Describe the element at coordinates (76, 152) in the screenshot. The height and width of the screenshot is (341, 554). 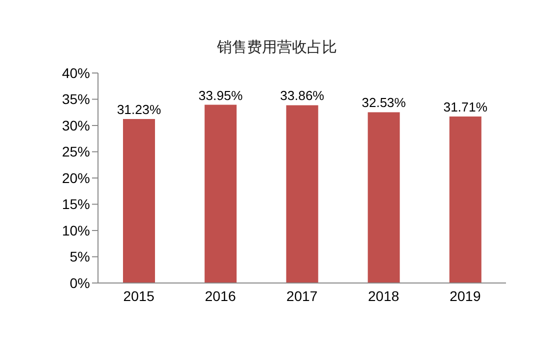
I see `y-tick-label: 25%` at that location.